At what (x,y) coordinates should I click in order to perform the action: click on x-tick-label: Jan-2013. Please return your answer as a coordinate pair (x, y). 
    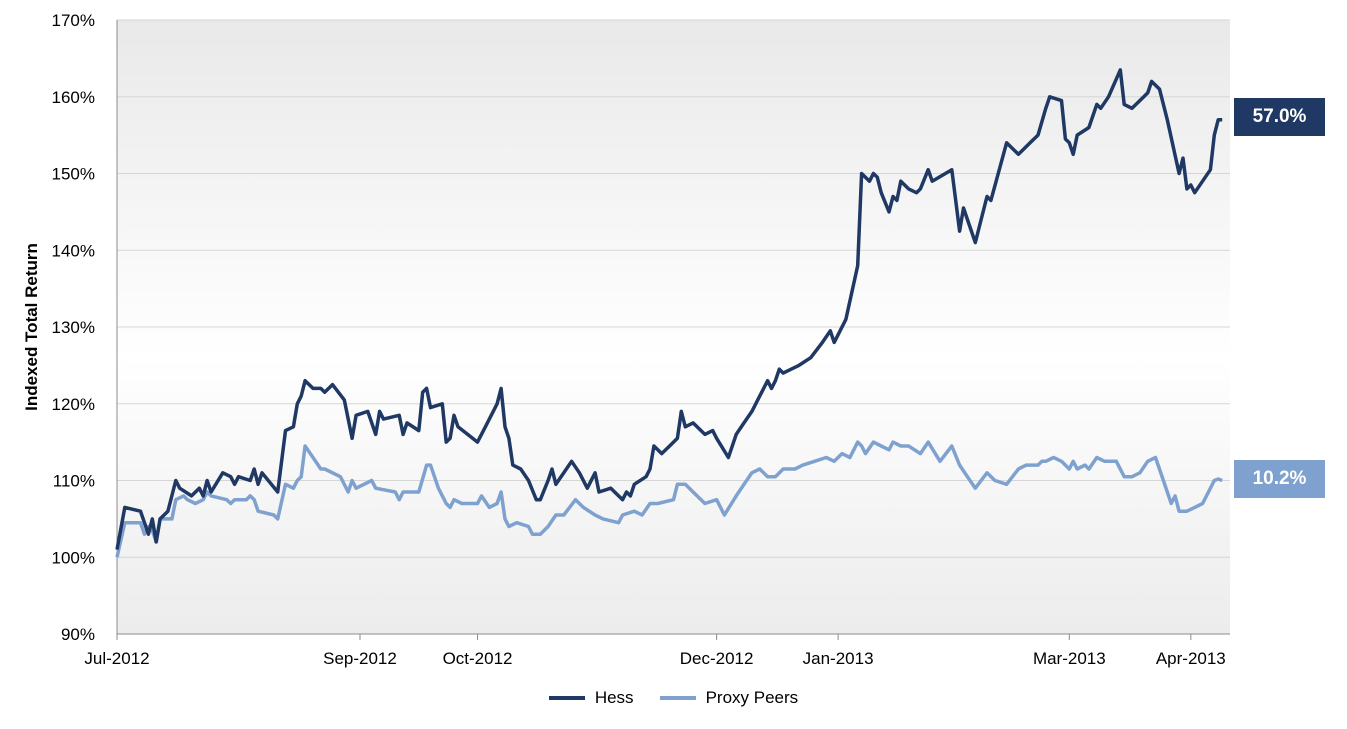
    Looking at the image, I should click on (838, 658).